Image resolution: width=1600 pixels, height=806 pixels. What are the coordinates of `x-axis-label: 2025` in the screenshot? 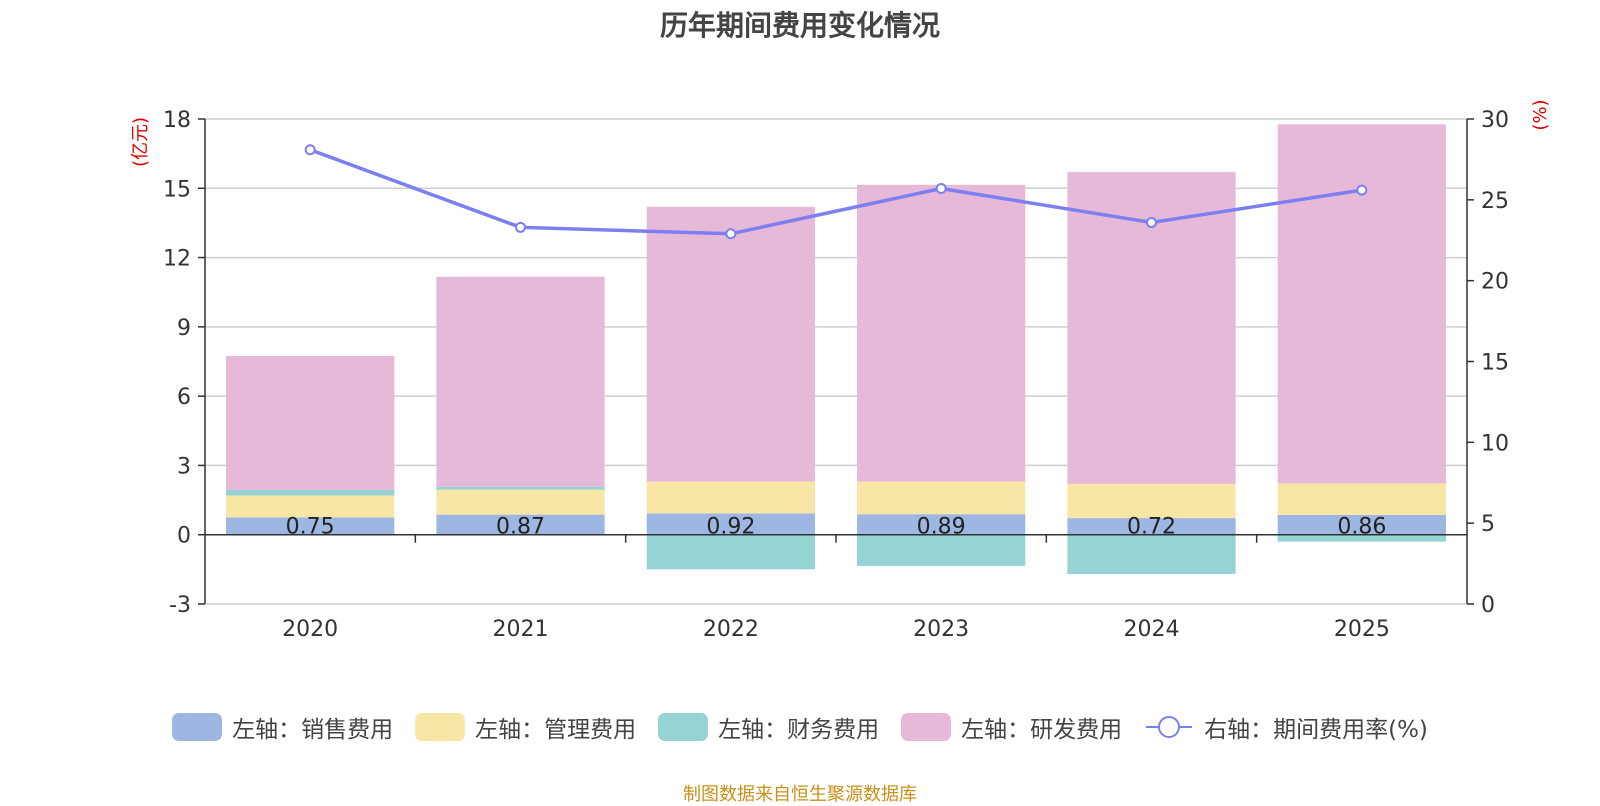 It's located at (1362, 629).